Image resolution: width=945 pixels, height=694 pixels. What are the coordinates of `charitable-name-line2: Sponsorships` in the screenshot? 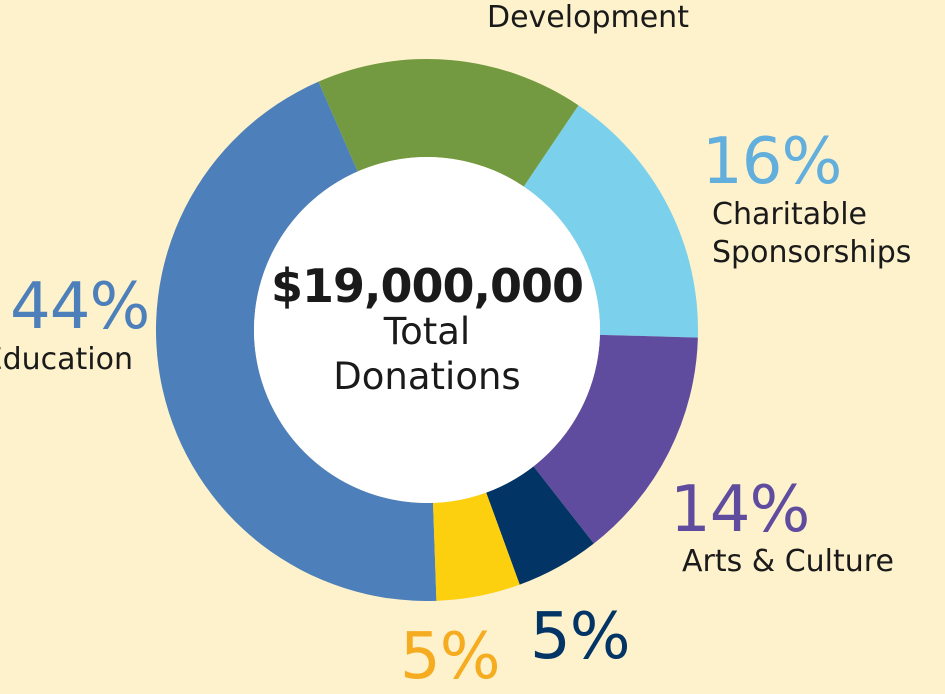 It's located at (812, 252).